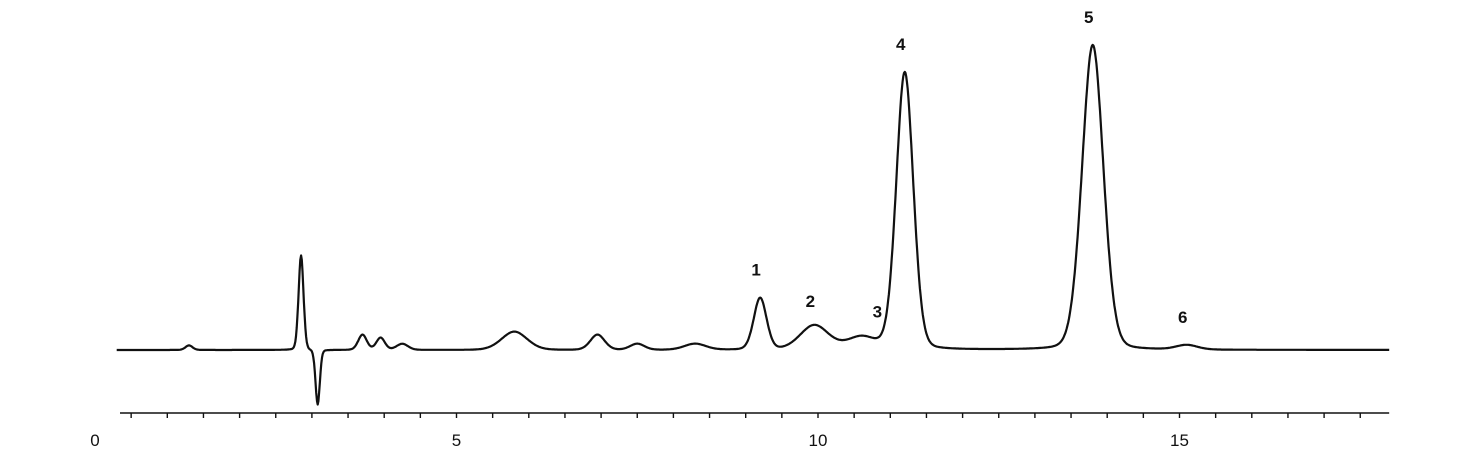  Describe the element at coordinates (740, 431) in the screenshot. I see `x-axis: 0 5 10 15` at that location.